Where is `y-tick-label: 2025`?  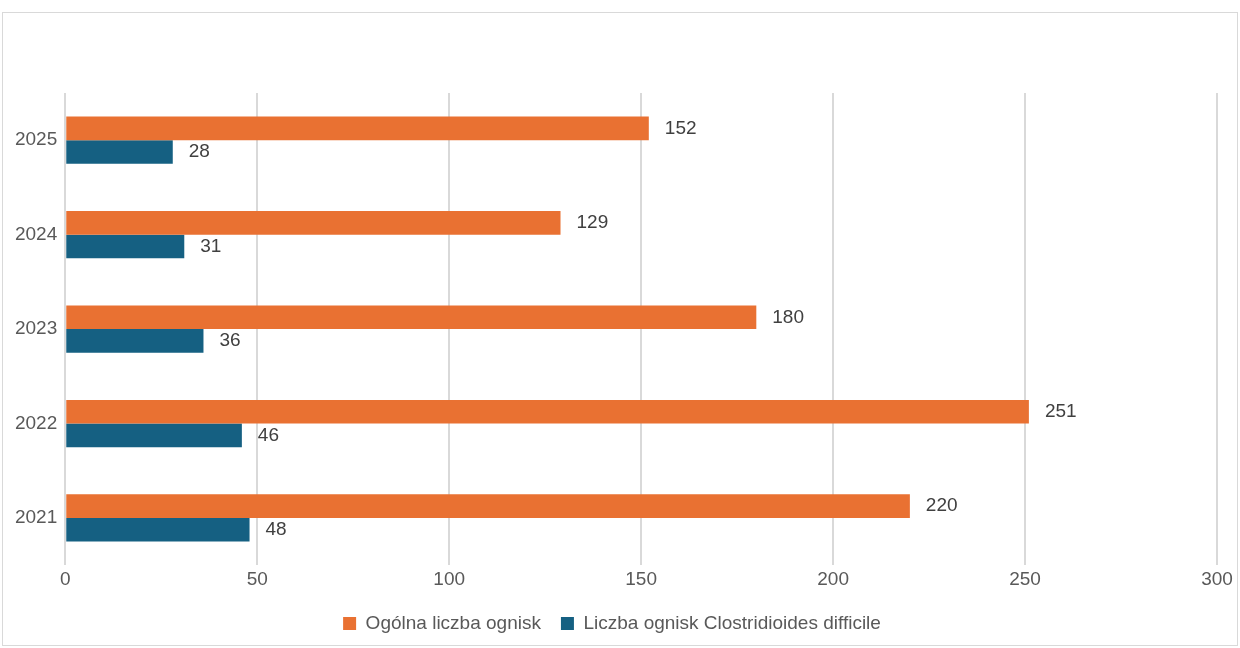 y-tick-label: 2025 is located at coordinates (36, 139).